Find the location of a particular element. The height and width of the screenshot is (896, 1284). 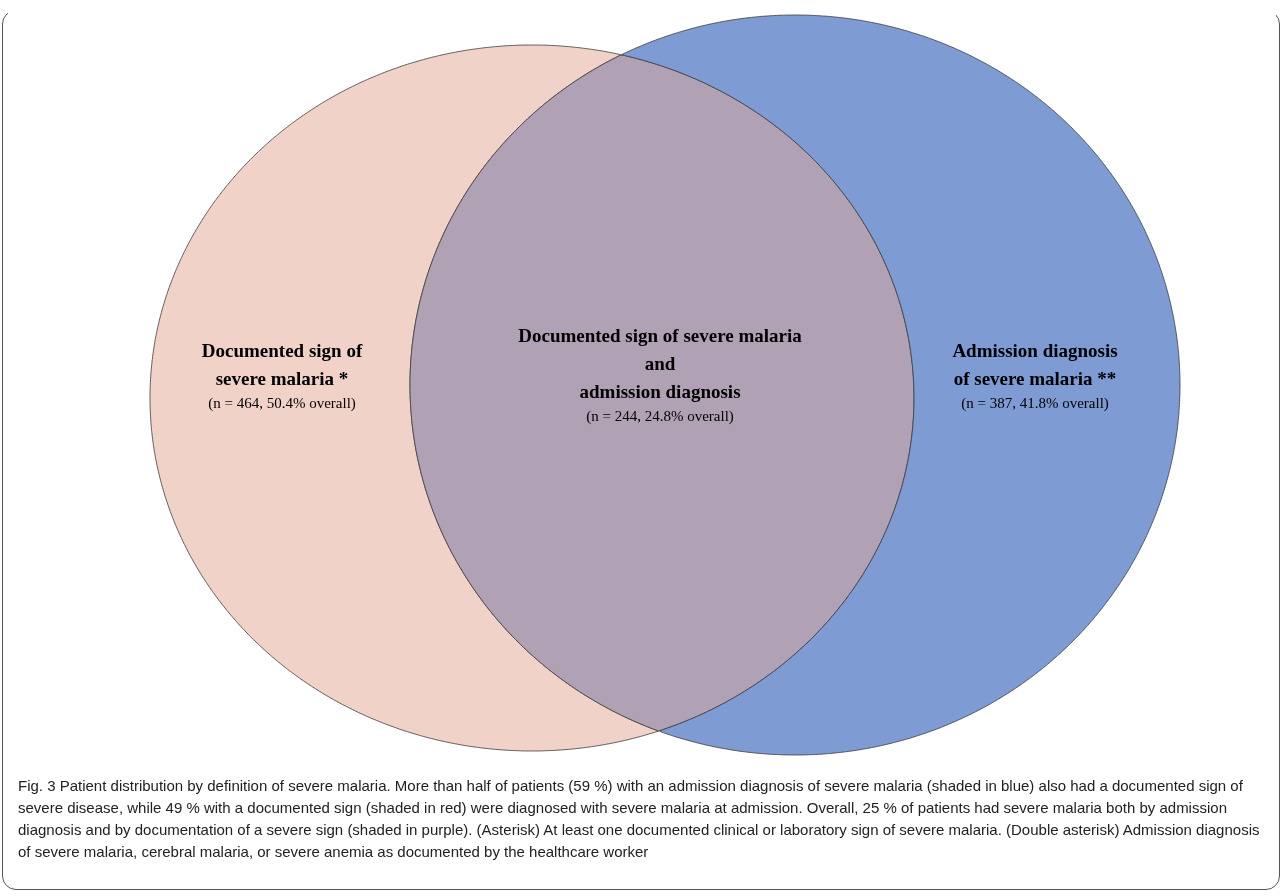

data-label: (n = 464, 50.4% overall) is located at coordinates (282, 403).